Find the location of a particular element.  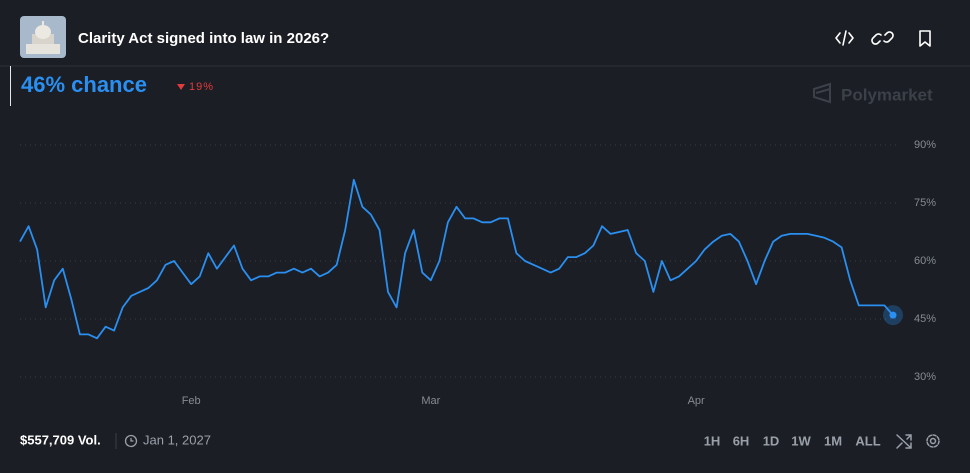

y-tick-label: 90% is located at coordinates (925, 145).